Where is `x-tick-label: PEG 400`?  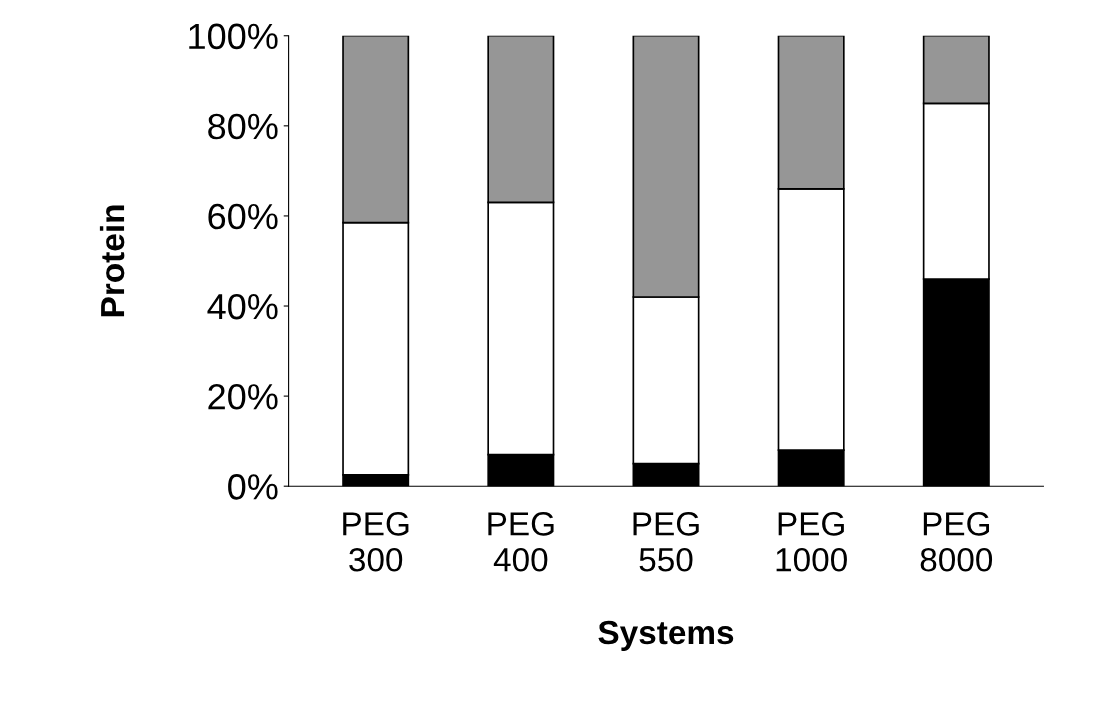 x-tick-label: PEG 400 is located at coordinates (521, 542).